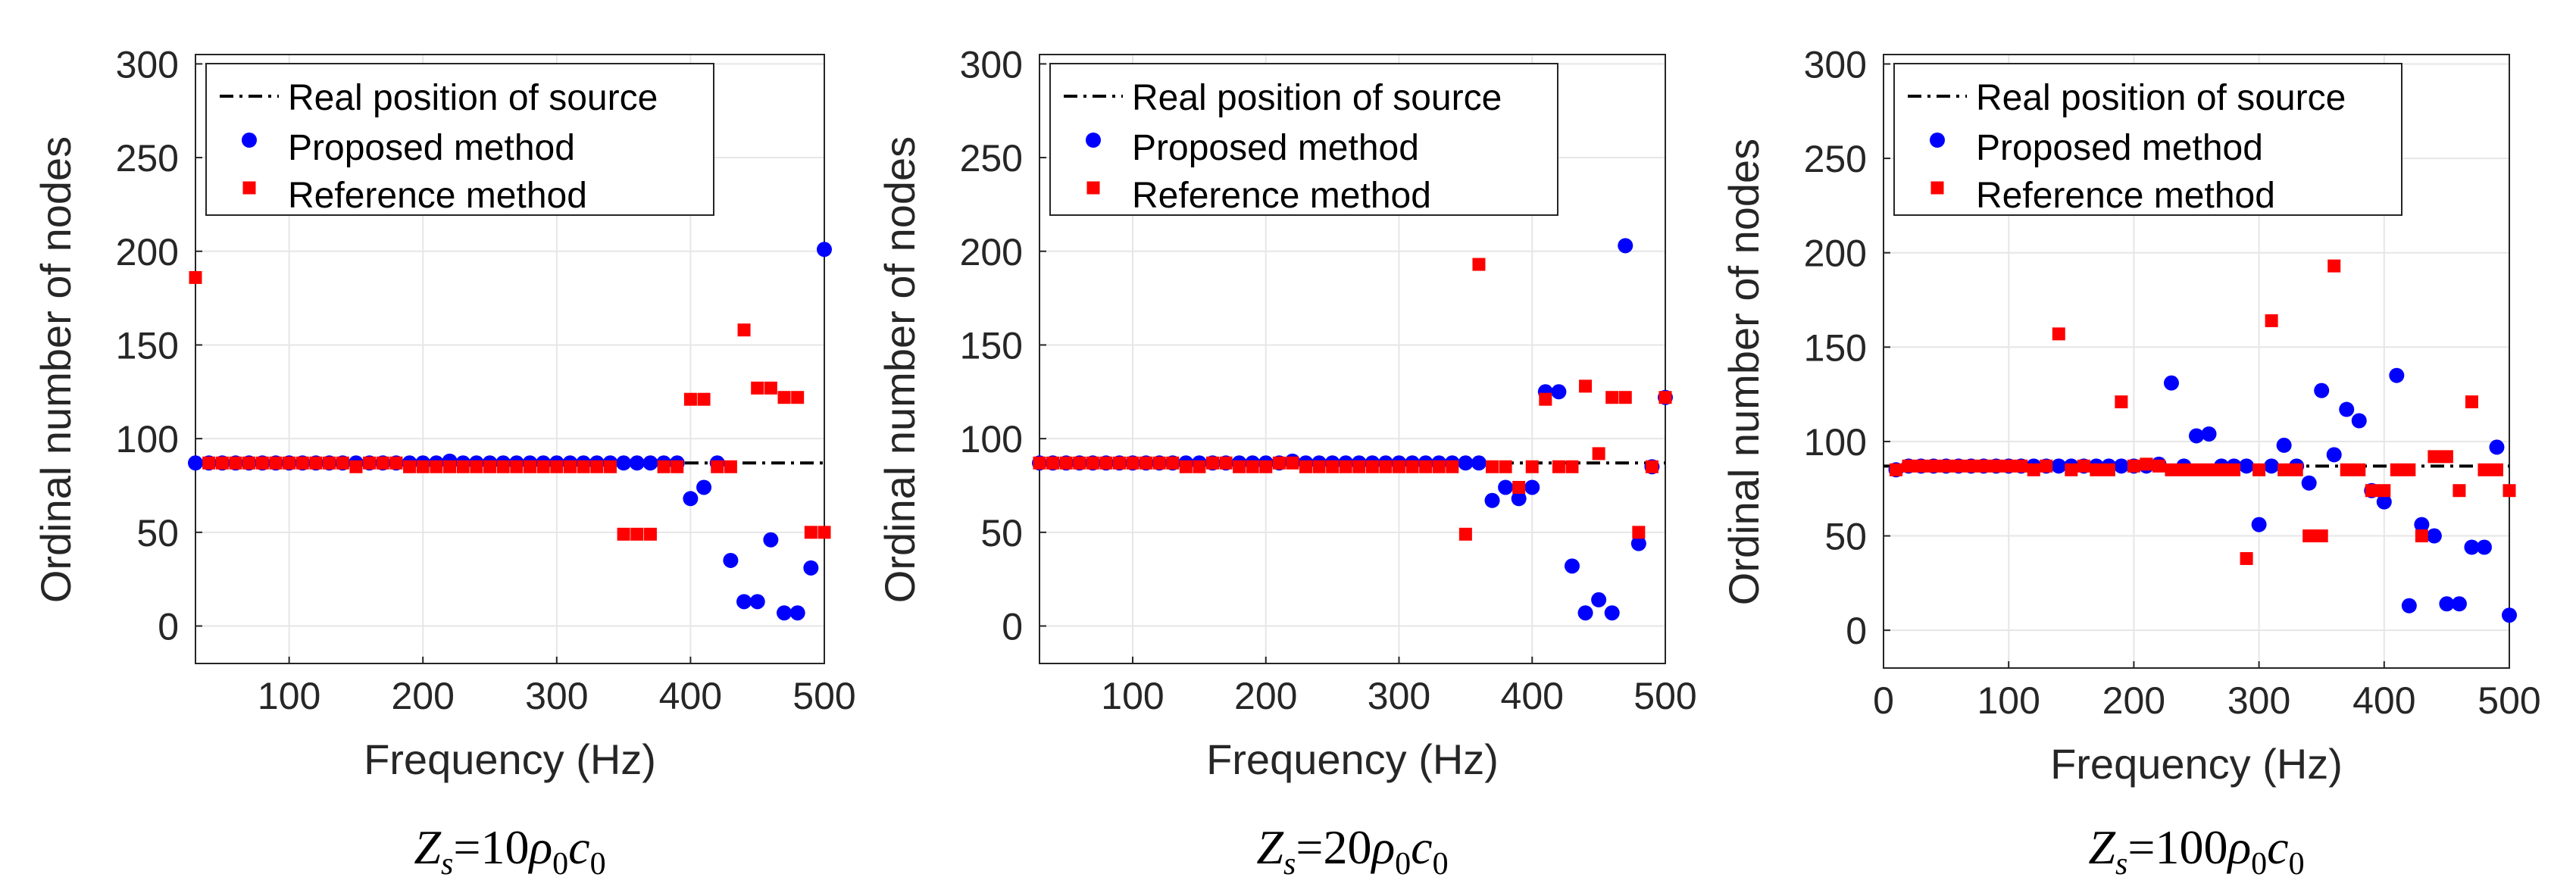  Describe the element at coordinates (509, 851) in the screenshot. I see `panel-caption: Zs=10ρ0c0` at that location.